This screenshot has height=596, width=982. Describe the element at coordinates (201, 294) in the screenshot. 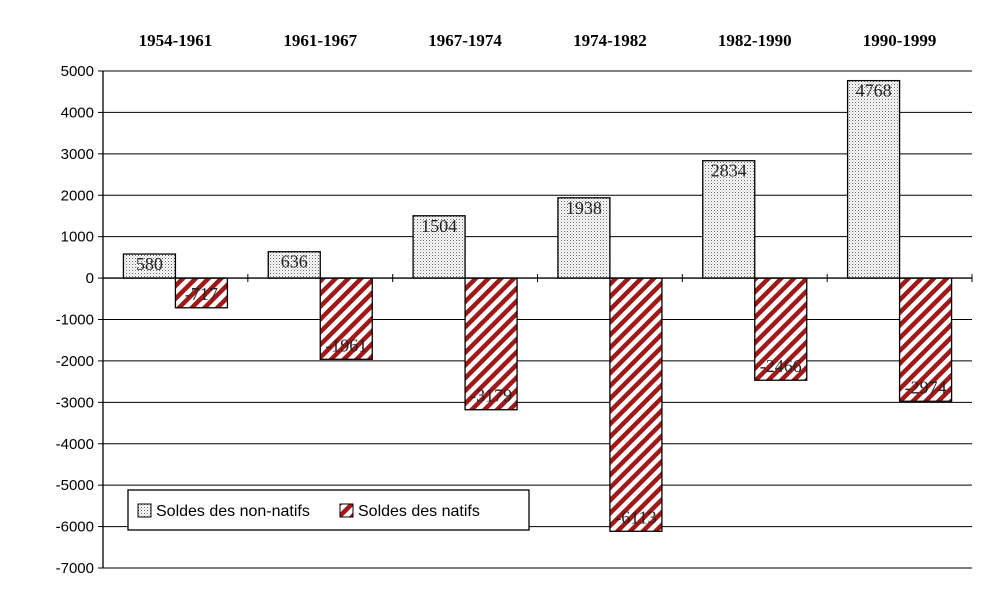

I see `data-label: -717` at that location.